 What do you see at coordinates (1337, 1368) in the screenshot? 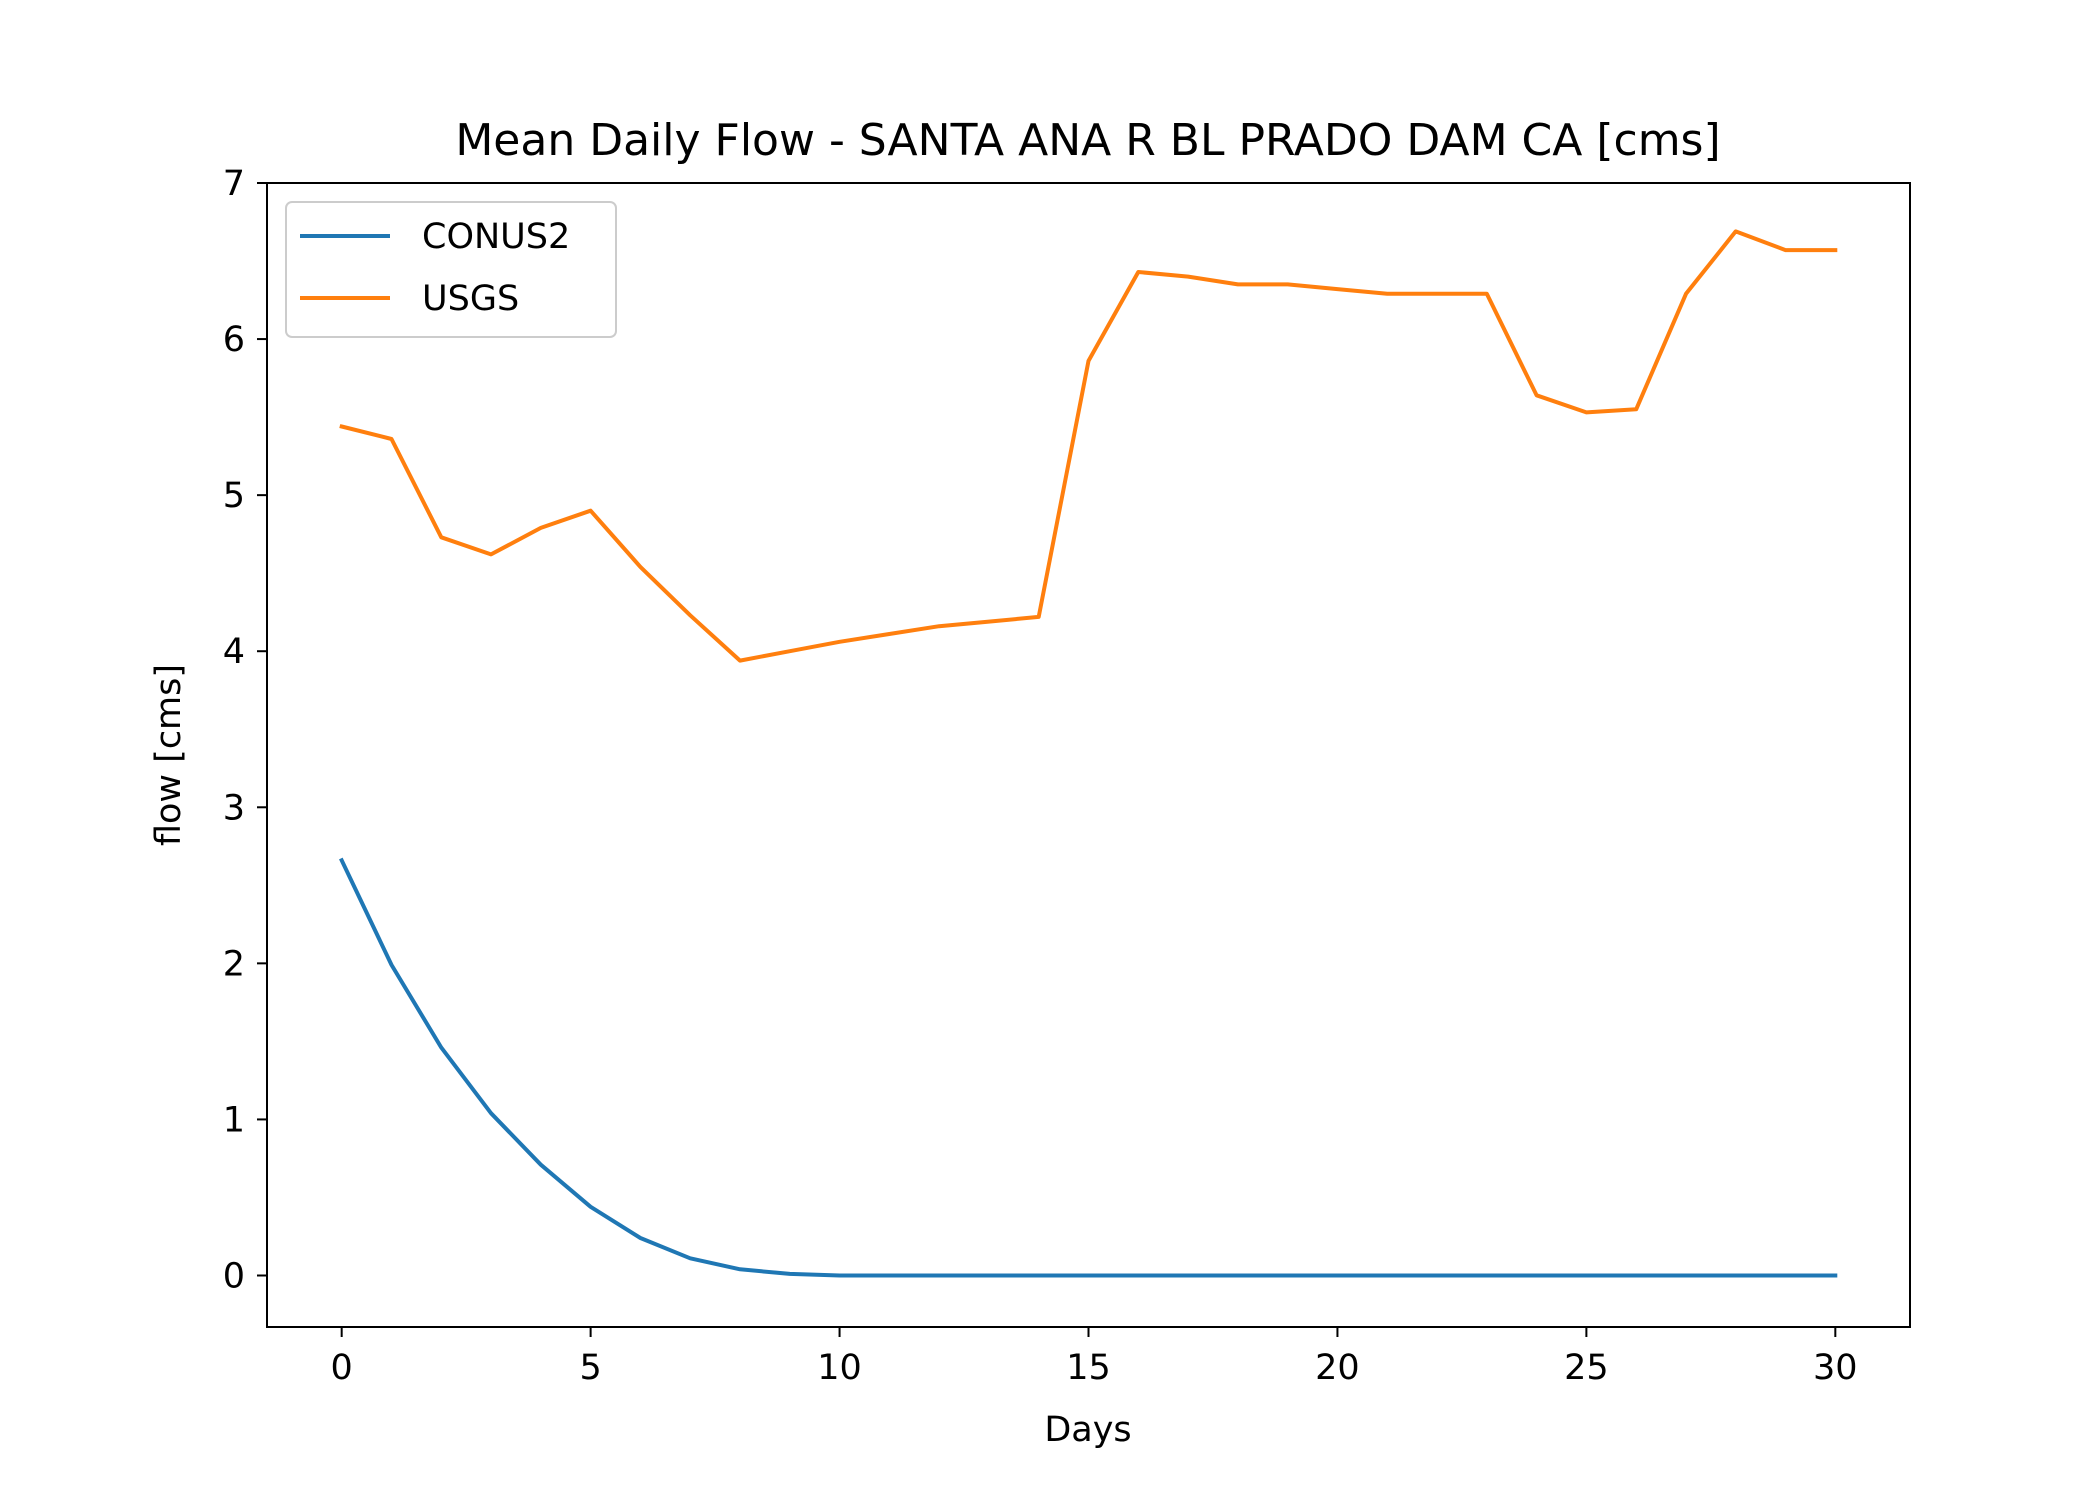
I see `x-tick-label: 20` at bounding box center [1337, 1368].